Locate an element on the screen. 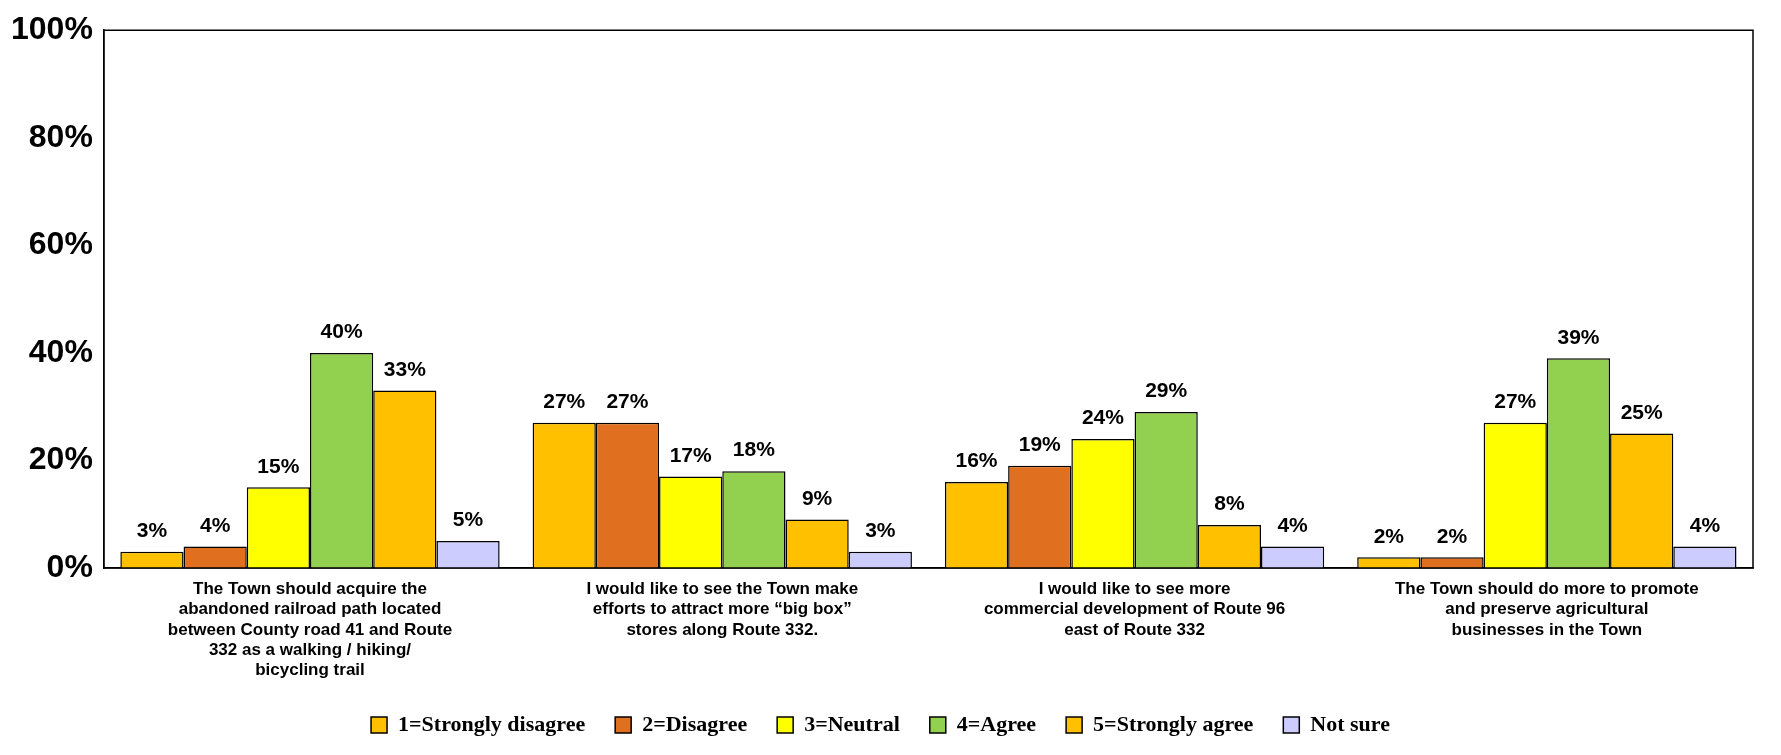  data-label: 5% is located at coordinates (468, 519).